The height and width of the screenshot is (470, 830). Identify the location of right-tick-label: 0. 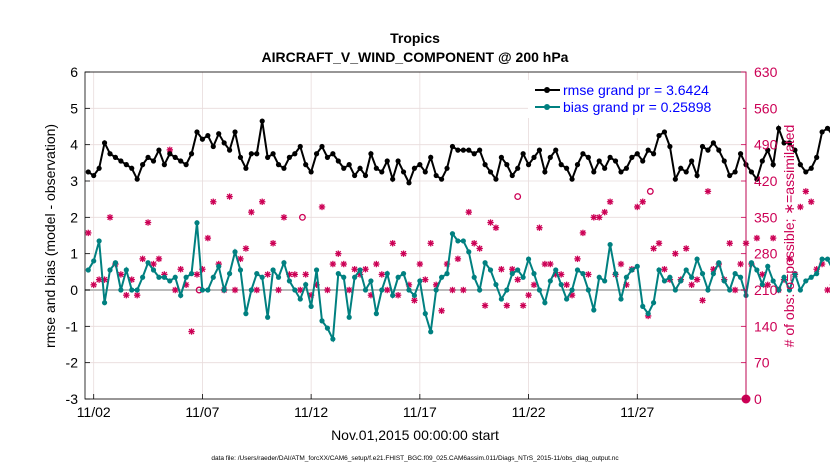
(758, 399).